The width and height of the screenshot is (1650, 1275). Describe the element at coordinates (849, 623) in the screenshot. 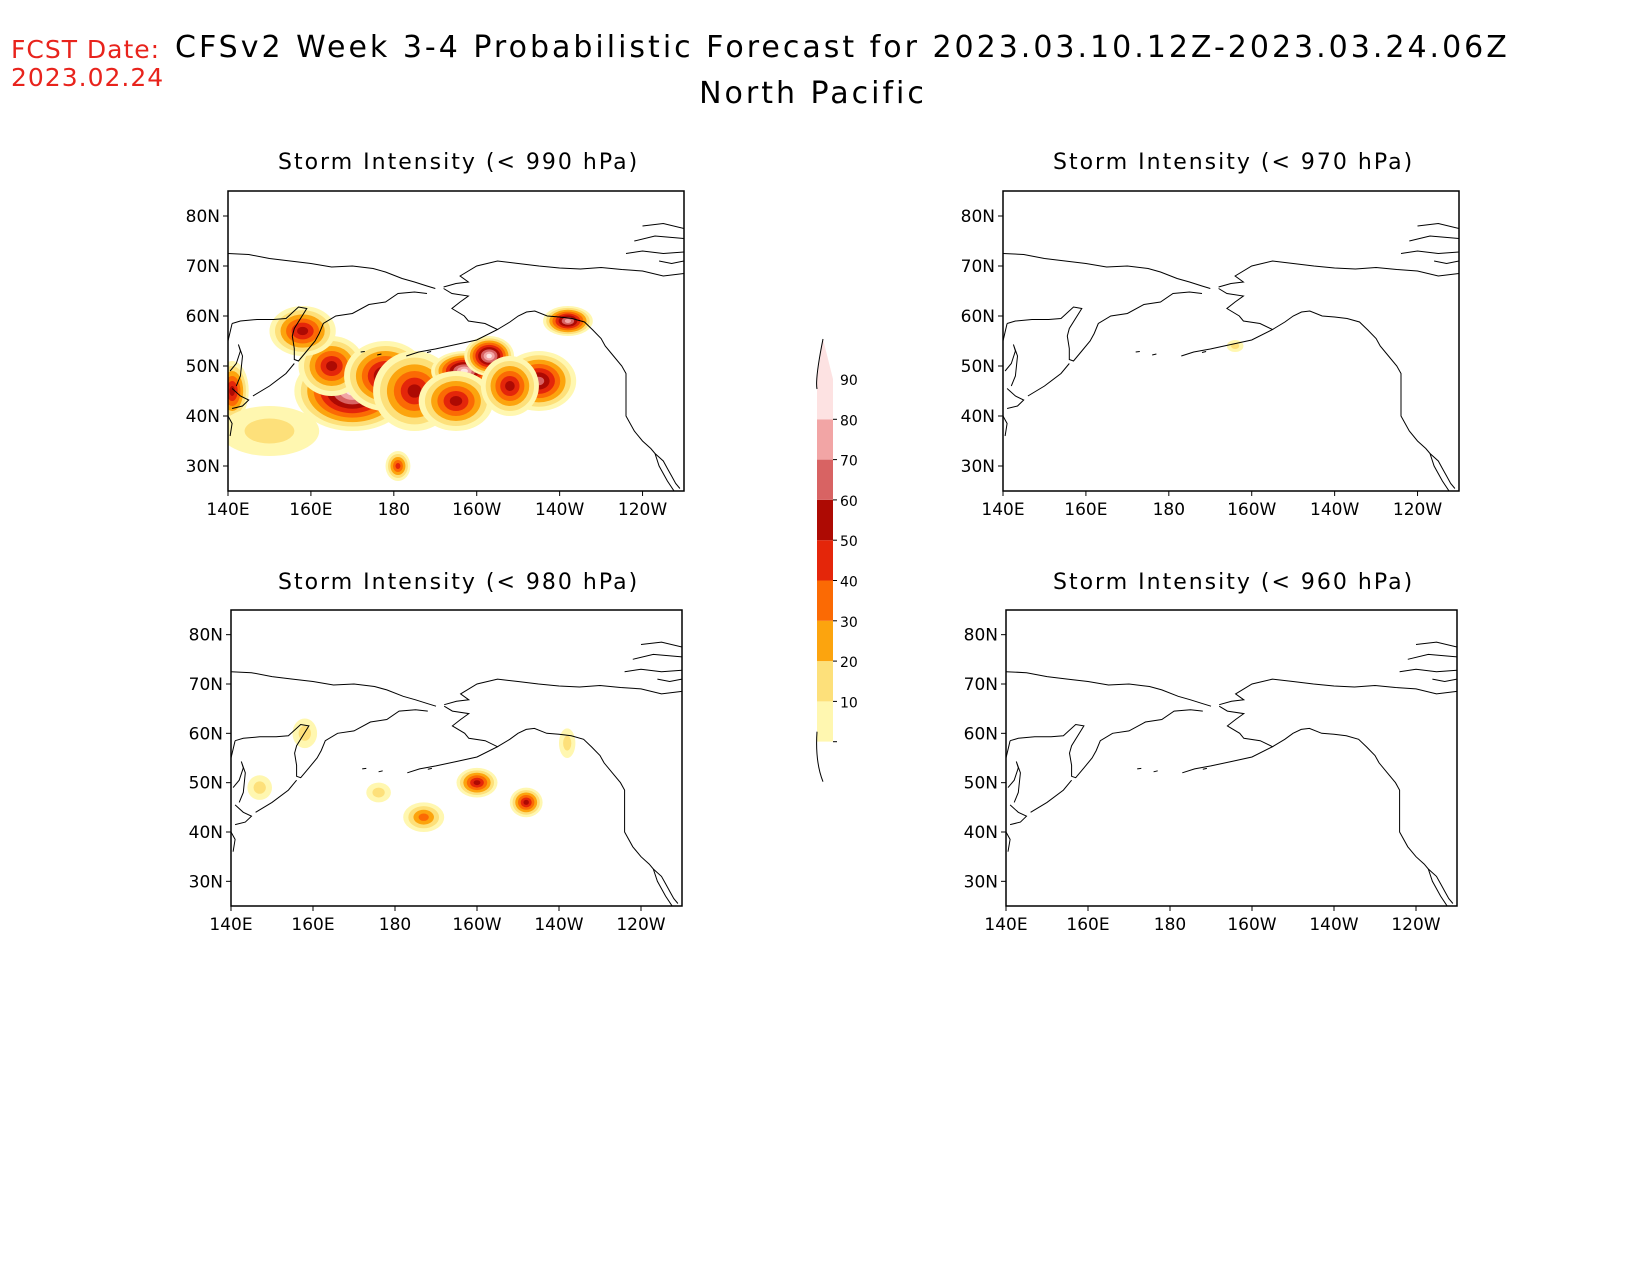

I see `colorbar-label: 30` at that location.